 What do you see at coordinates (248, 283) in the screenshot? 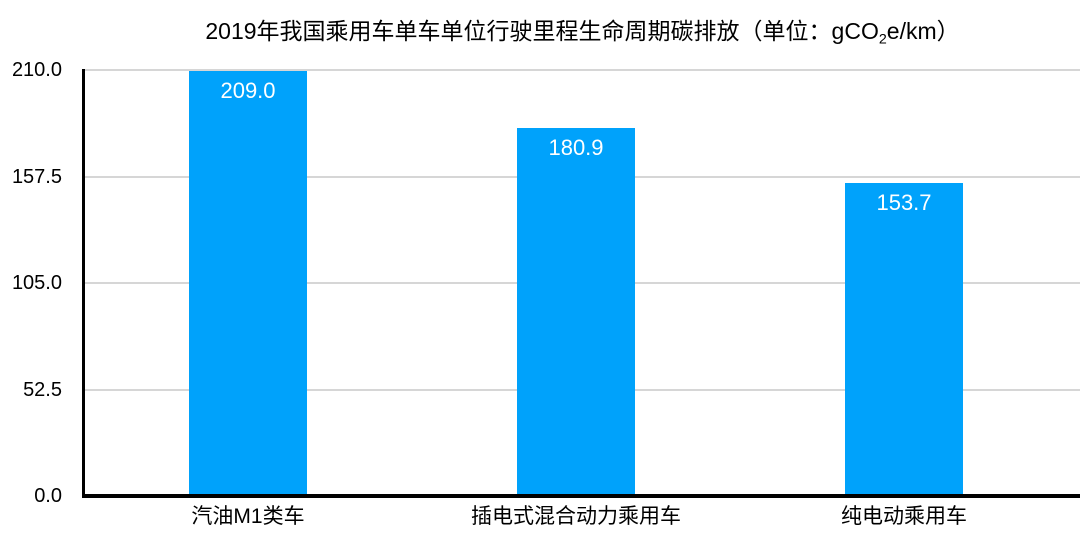
I see `bar-0: 209.0` at bounding box center [248, 283].